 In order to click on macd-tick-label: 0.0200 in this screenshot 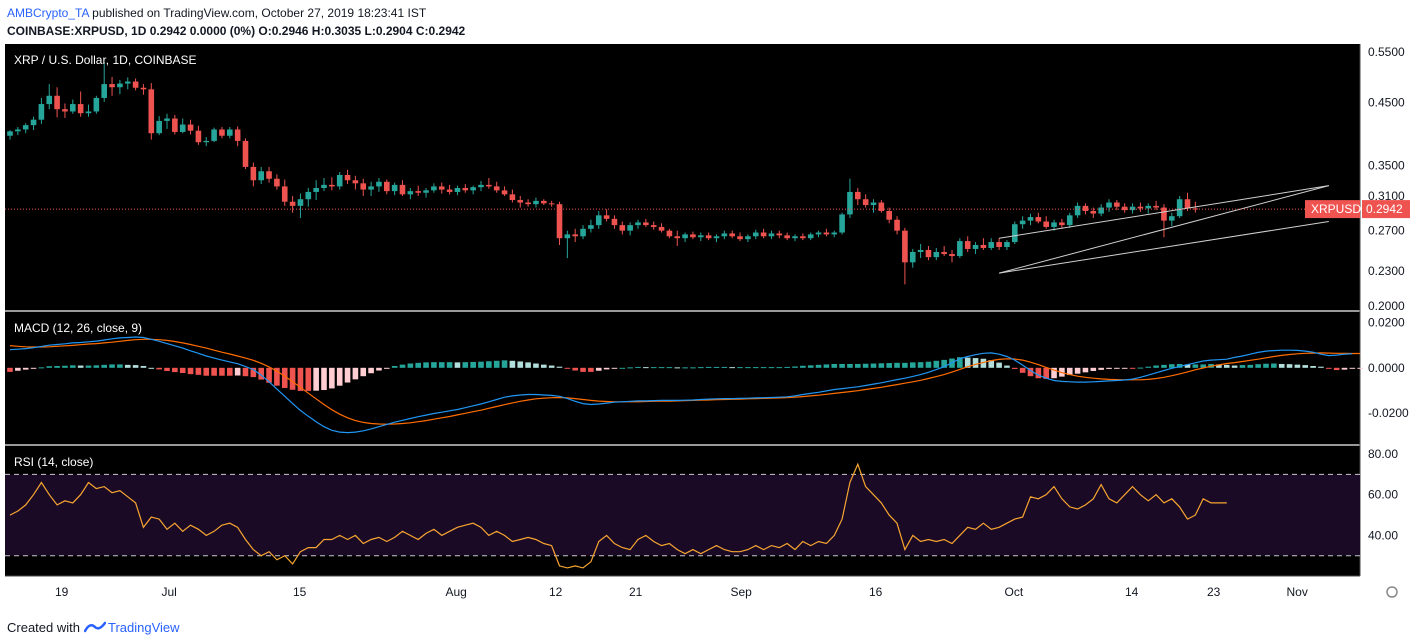, I will do `click(1386, 323)`.